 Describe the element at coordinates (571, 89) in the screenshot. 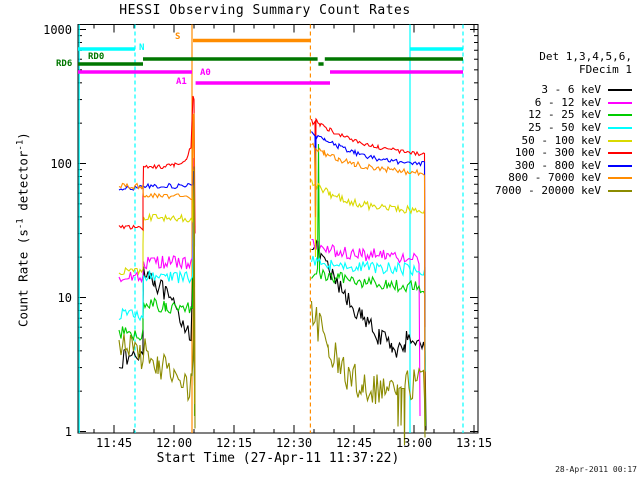

I see `legend-item-label: 3 - 6 keV` at that location.